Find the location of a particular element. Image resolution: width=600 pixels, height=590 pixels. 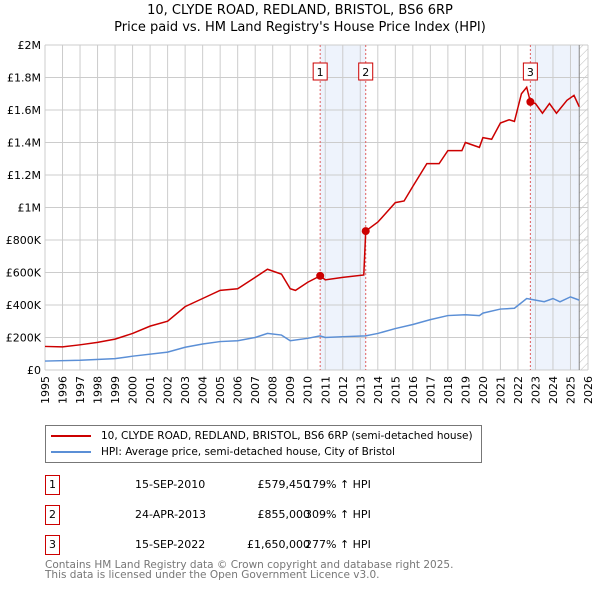

x-tick-label: 2016 is located at coordinates (413, 390).